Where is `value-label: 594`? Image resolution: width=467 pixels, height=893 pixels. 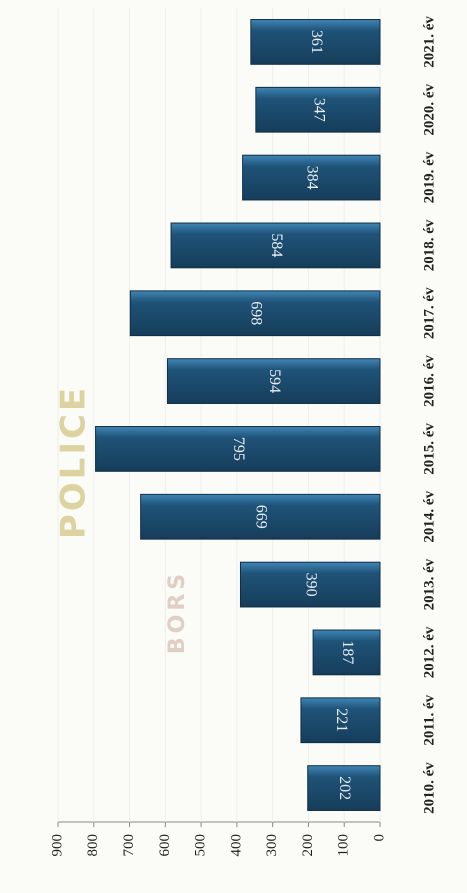 value-label: 594 is located at coordinates (274, 381).